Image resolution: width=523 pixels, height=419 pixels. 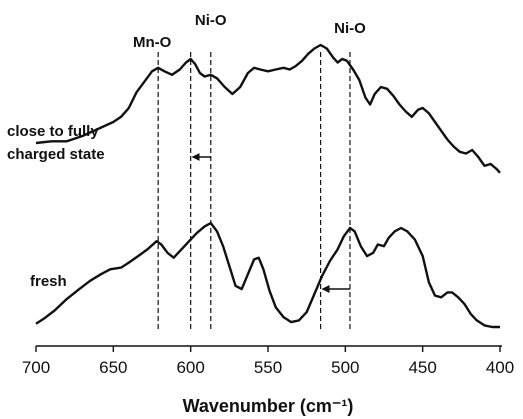 What do you see at coordinates (500, 367) in the screenshot?
I see `x-tick-label: 400` at bounding box center [500, 367].